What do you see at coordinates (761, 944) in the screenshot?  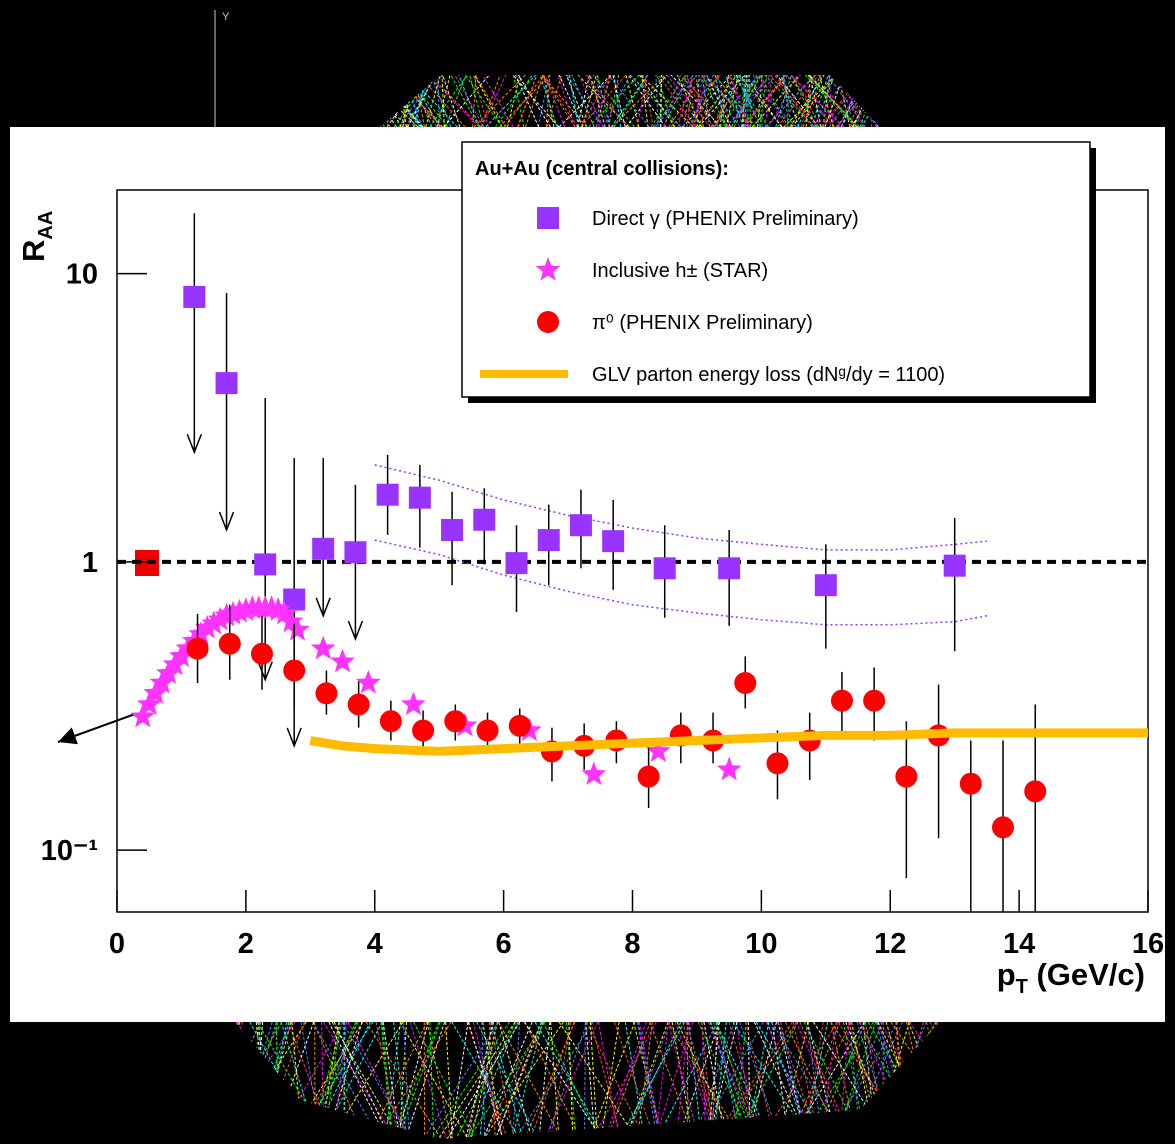 I see `x-tick-label: 10` at bounding box center [761, 944].